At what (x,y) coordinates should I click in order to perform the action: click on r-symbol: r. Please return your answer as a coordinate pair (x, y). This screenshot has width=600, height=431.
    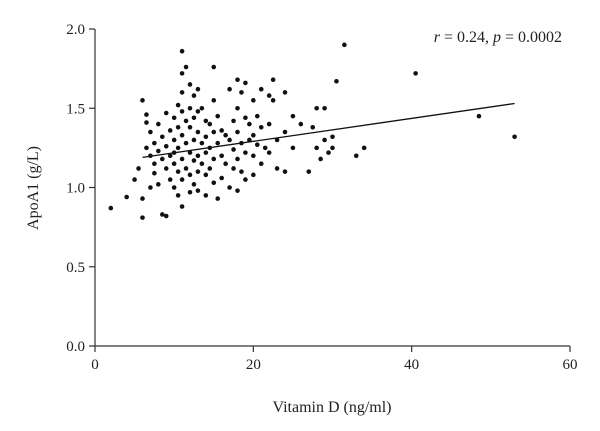
    Looking at the image, I should click on (437, 37).